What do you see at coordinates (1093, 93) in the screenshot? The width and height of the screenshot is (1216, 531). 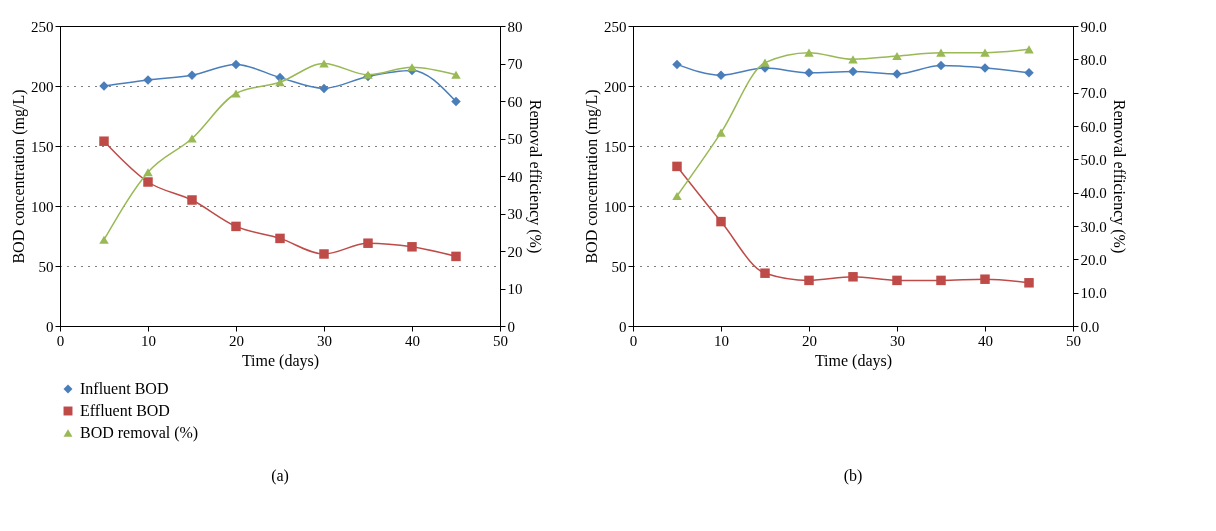 I see `y2-tick-label: 70.0` at bounding box center [1093, 93].